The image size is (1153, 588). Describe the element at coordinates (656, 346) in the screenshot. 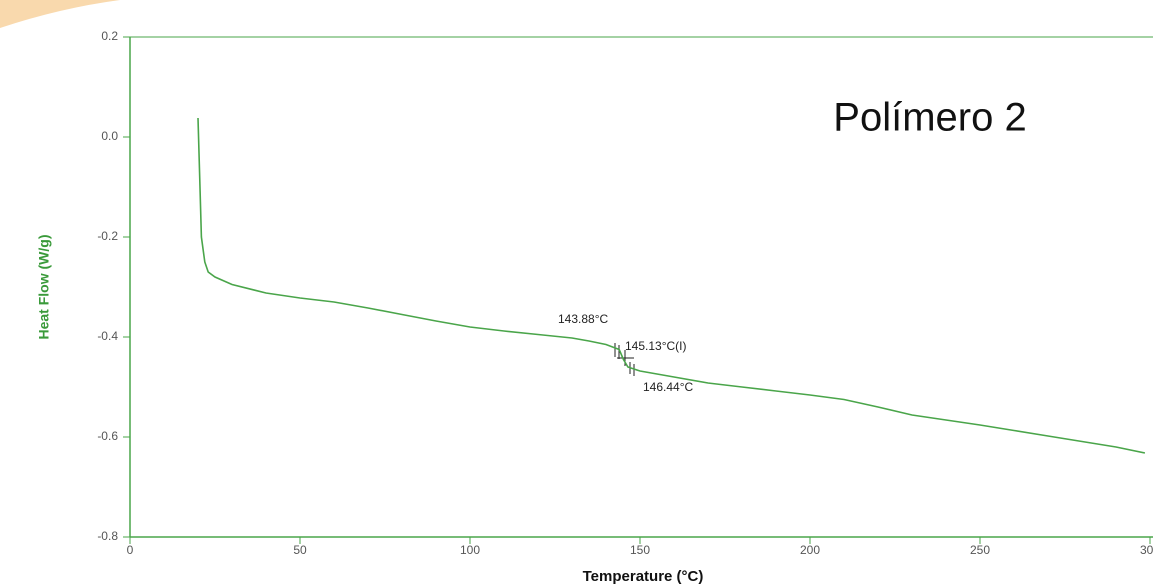

I see `annotation: 145.13°C(I)` at that location.